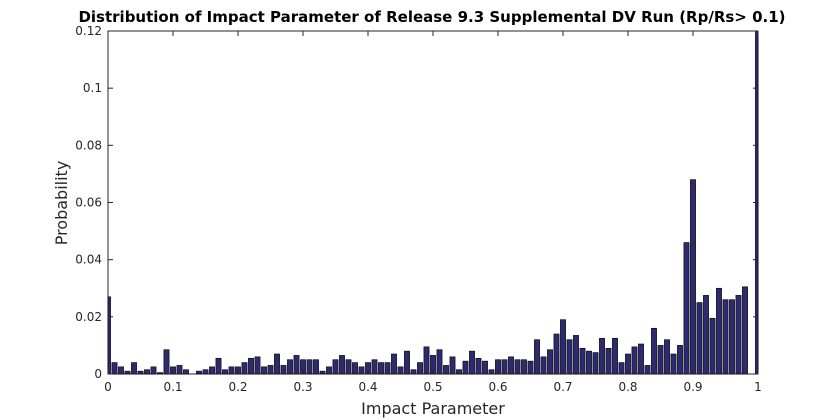  I want to click on x-tick-label: 0.4, so click(367, 387).